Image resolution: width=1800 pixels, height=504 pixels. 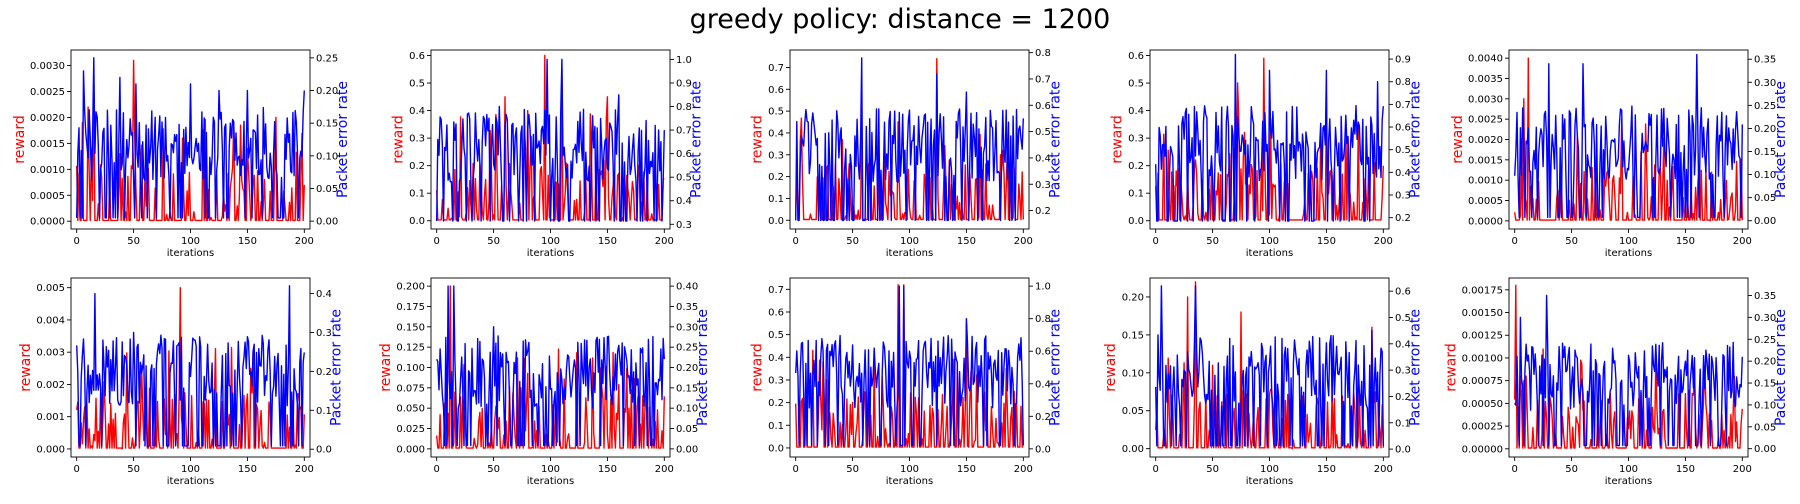 I want to click on y-left-tick-label: 0.1, so click(x=776, y=199).